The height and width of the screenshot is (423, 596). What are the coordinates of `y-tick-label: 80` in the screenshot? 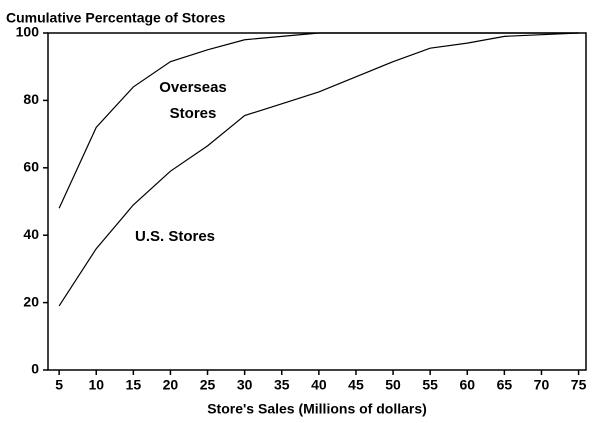 It's located at (31, 99).